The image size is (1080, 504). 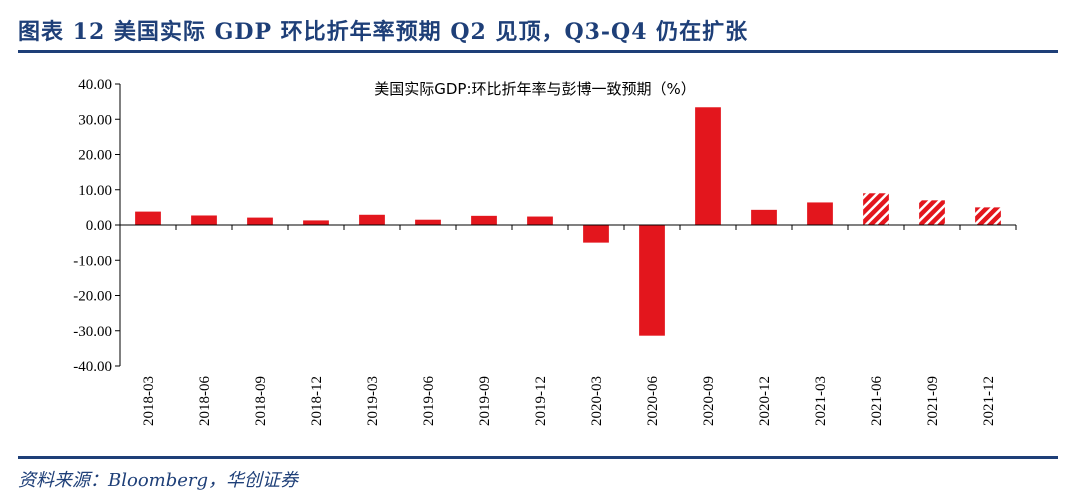 I want to click on y-tick-label: 0.00, so click(x=99, y=226).